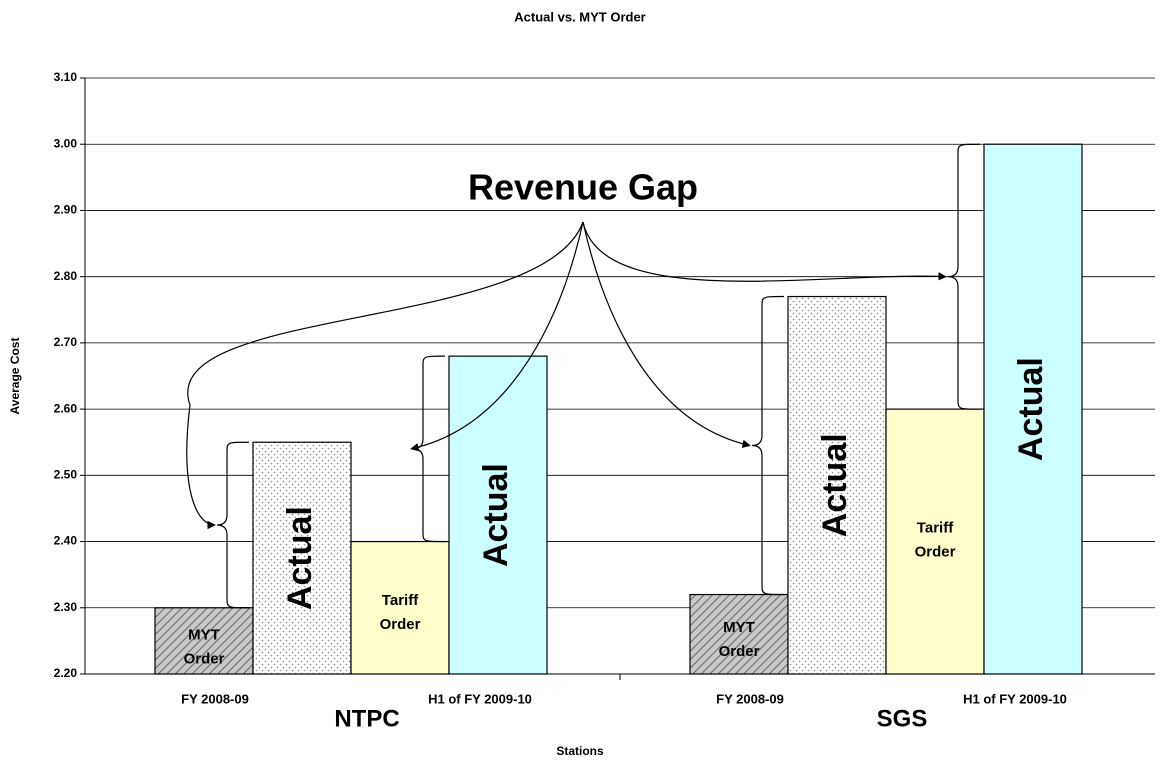 The image size is (1160, 762). Describe the element at coordinates (15, 376) in the screenshot. I see `y-axis-label: Average Cost` at that location.